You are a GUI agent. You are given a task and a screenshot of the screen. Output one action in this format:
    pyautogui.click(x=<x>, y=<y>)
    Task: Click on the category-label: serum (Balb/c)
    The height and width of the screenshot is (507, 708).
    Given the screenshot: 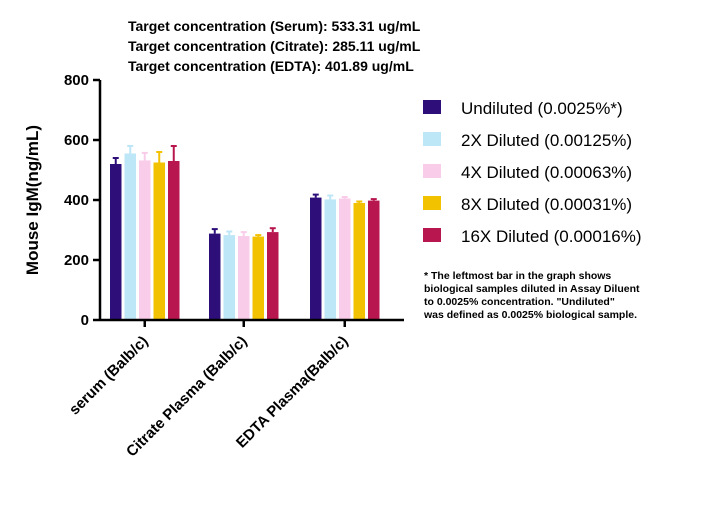 What is the action you would take?
    pyautogui.click(x=109, y=376)
    